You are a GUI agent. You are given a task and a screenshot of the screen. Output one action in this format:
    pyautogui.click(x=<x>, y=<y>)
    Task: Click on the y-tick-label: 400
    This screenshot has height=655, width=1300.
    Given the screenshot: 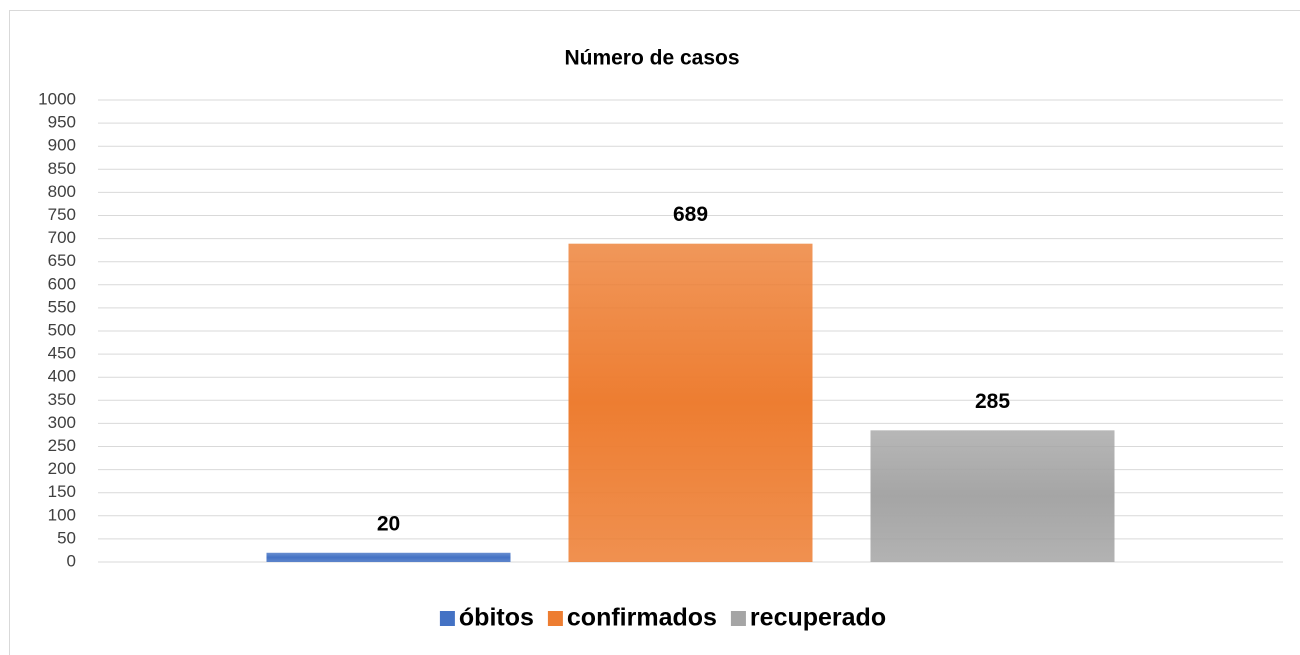 What is the action you would take?
    pyautogui.click(x=62, y=376)
    